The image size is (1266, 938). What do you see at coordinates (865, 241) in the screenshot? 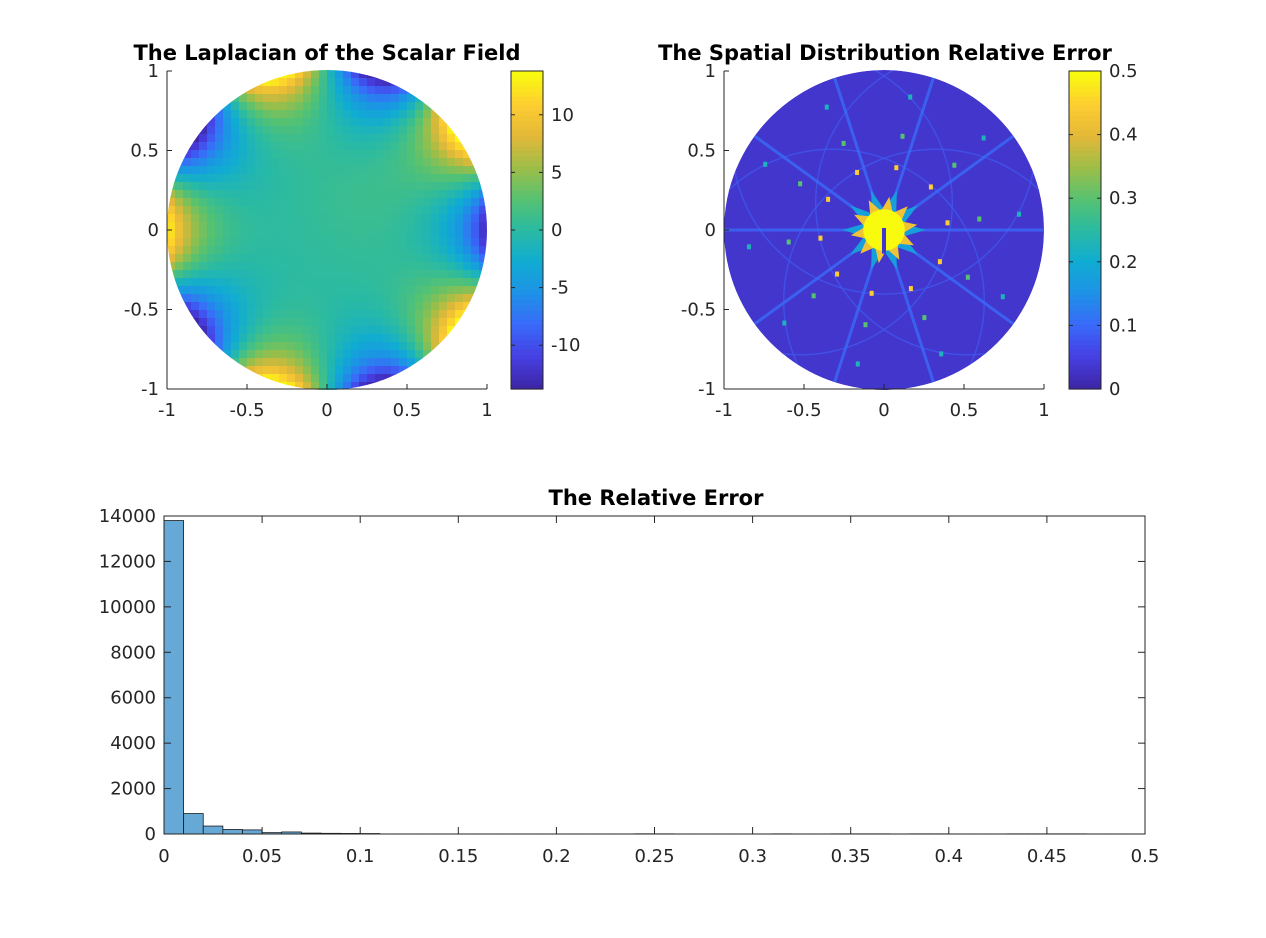
I see `spatial-error-axes: -1 -0.5 0 0.5 110.50-0.5-1` at bounding box center [865, 241].